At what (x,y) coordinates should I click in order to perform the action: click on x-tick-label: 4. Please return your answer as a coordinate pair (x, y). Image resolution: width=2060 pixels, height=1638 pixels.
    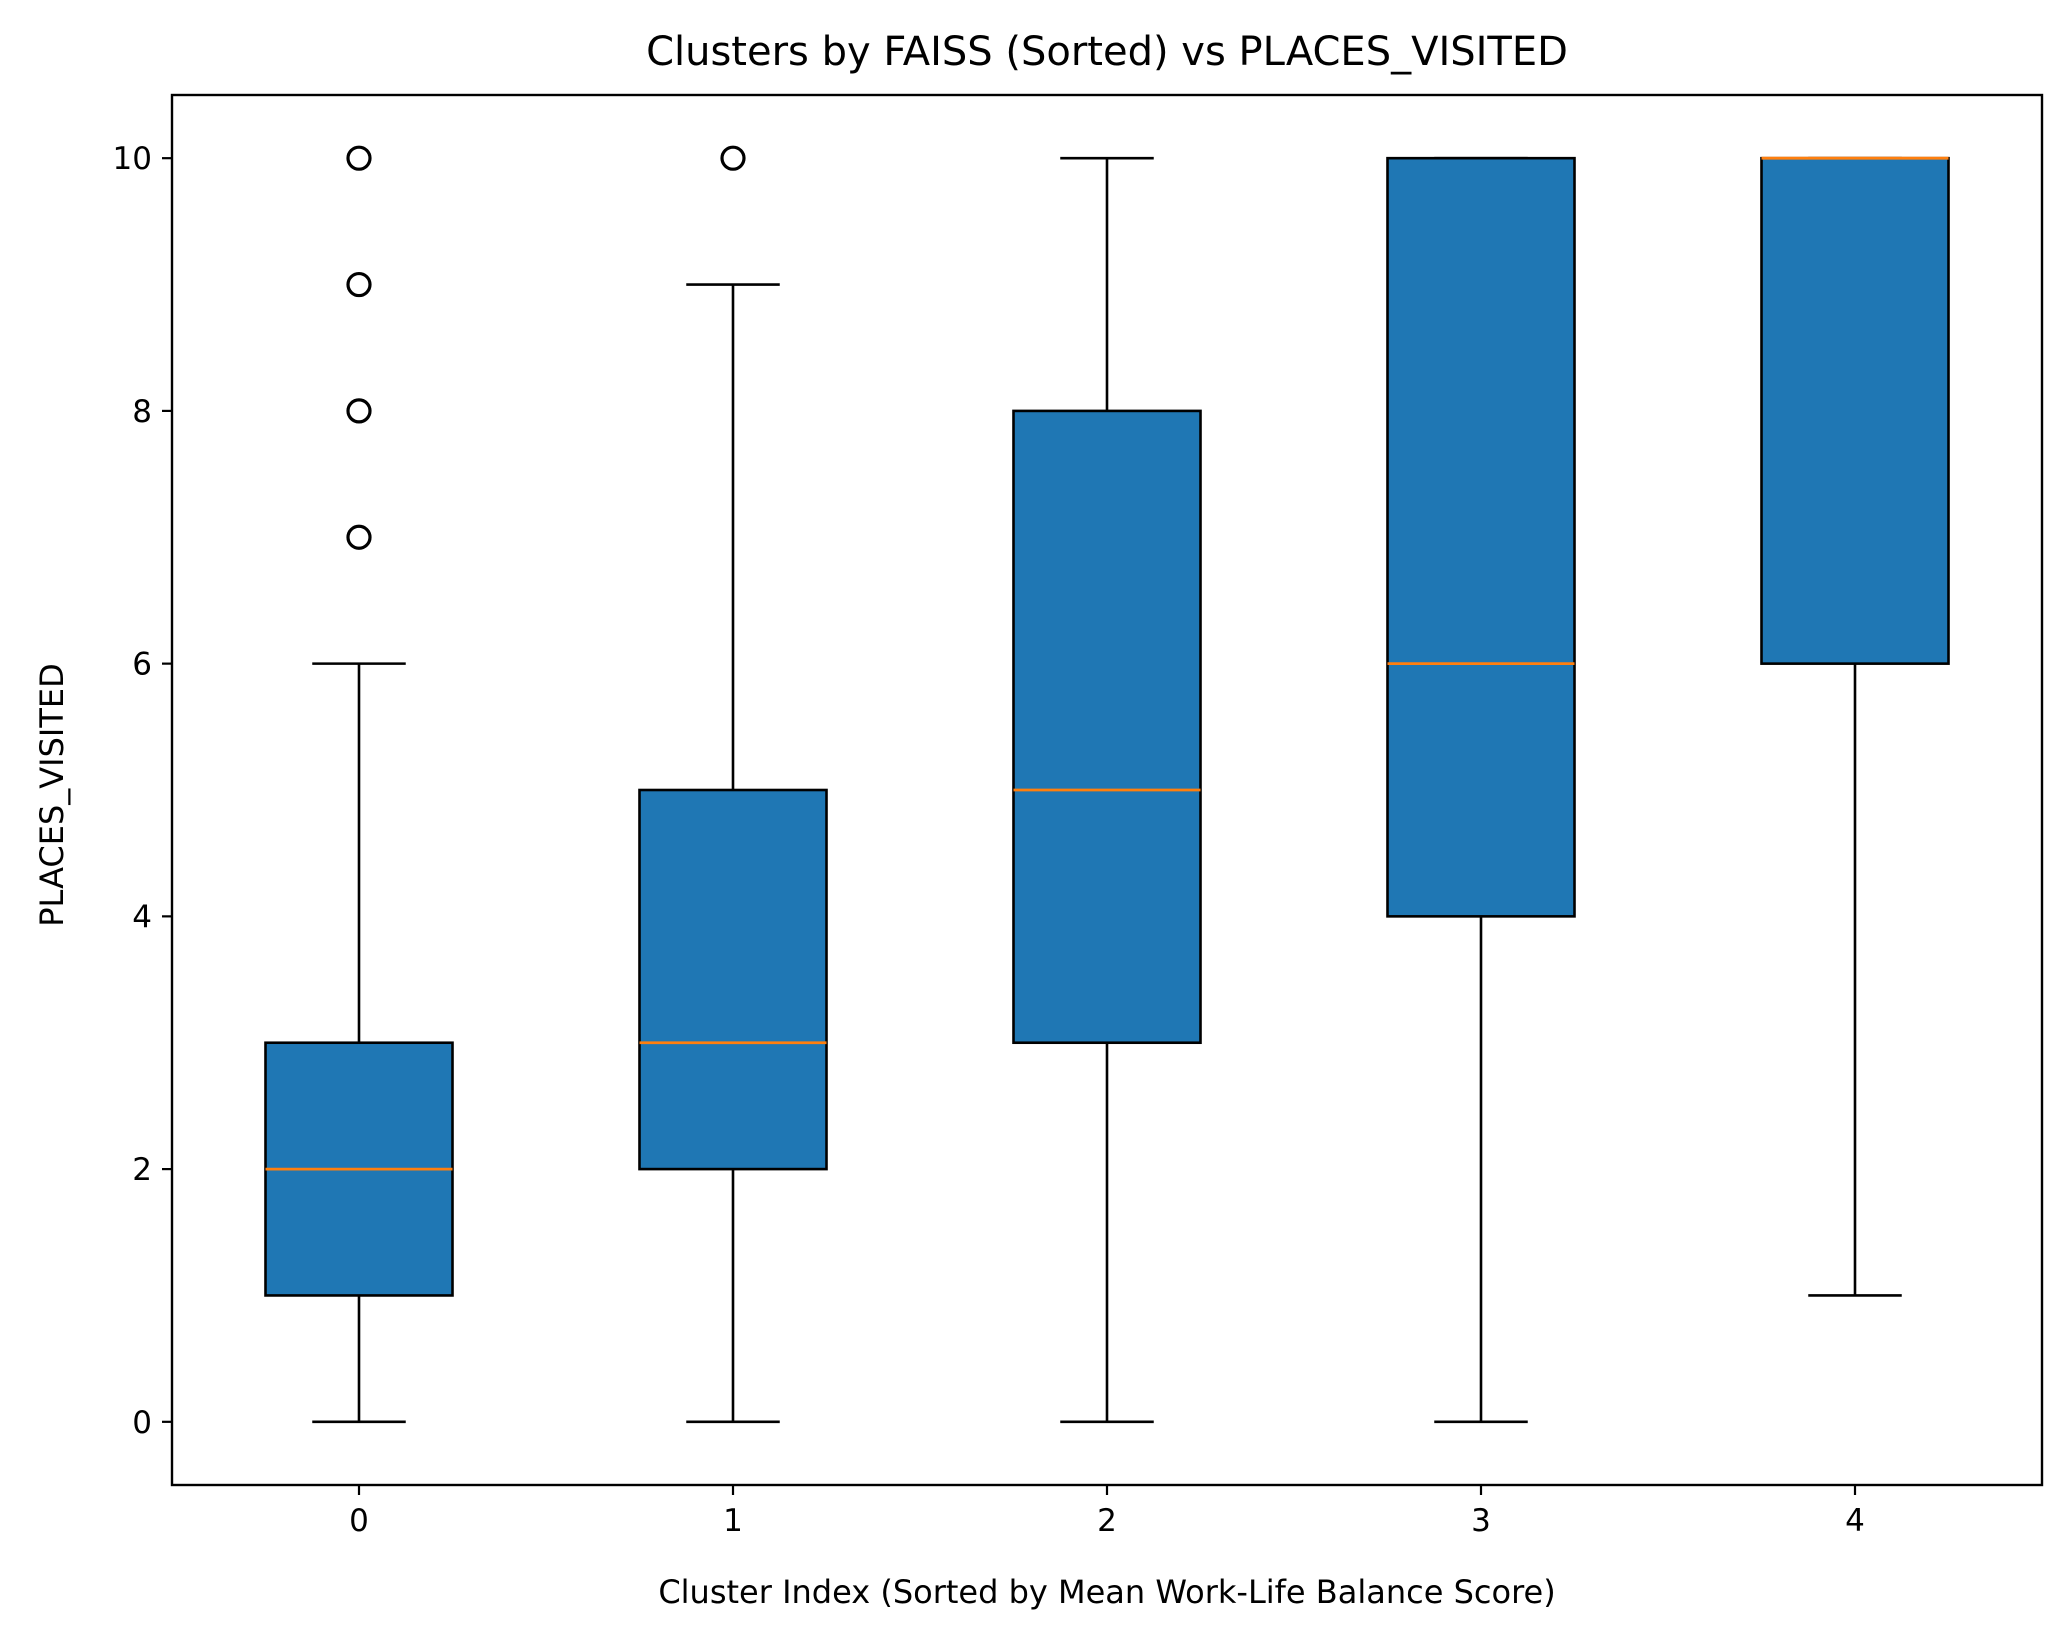
    Looking at the image, I should click on (1855, 1521).